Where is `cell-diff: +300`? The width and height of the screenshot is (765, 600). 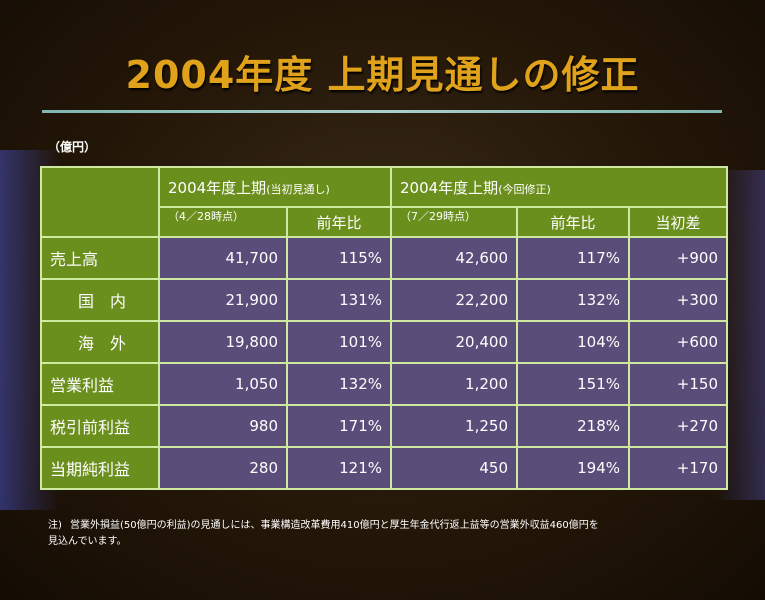
cell-diff: +300 is located at coordinates (678, 300).